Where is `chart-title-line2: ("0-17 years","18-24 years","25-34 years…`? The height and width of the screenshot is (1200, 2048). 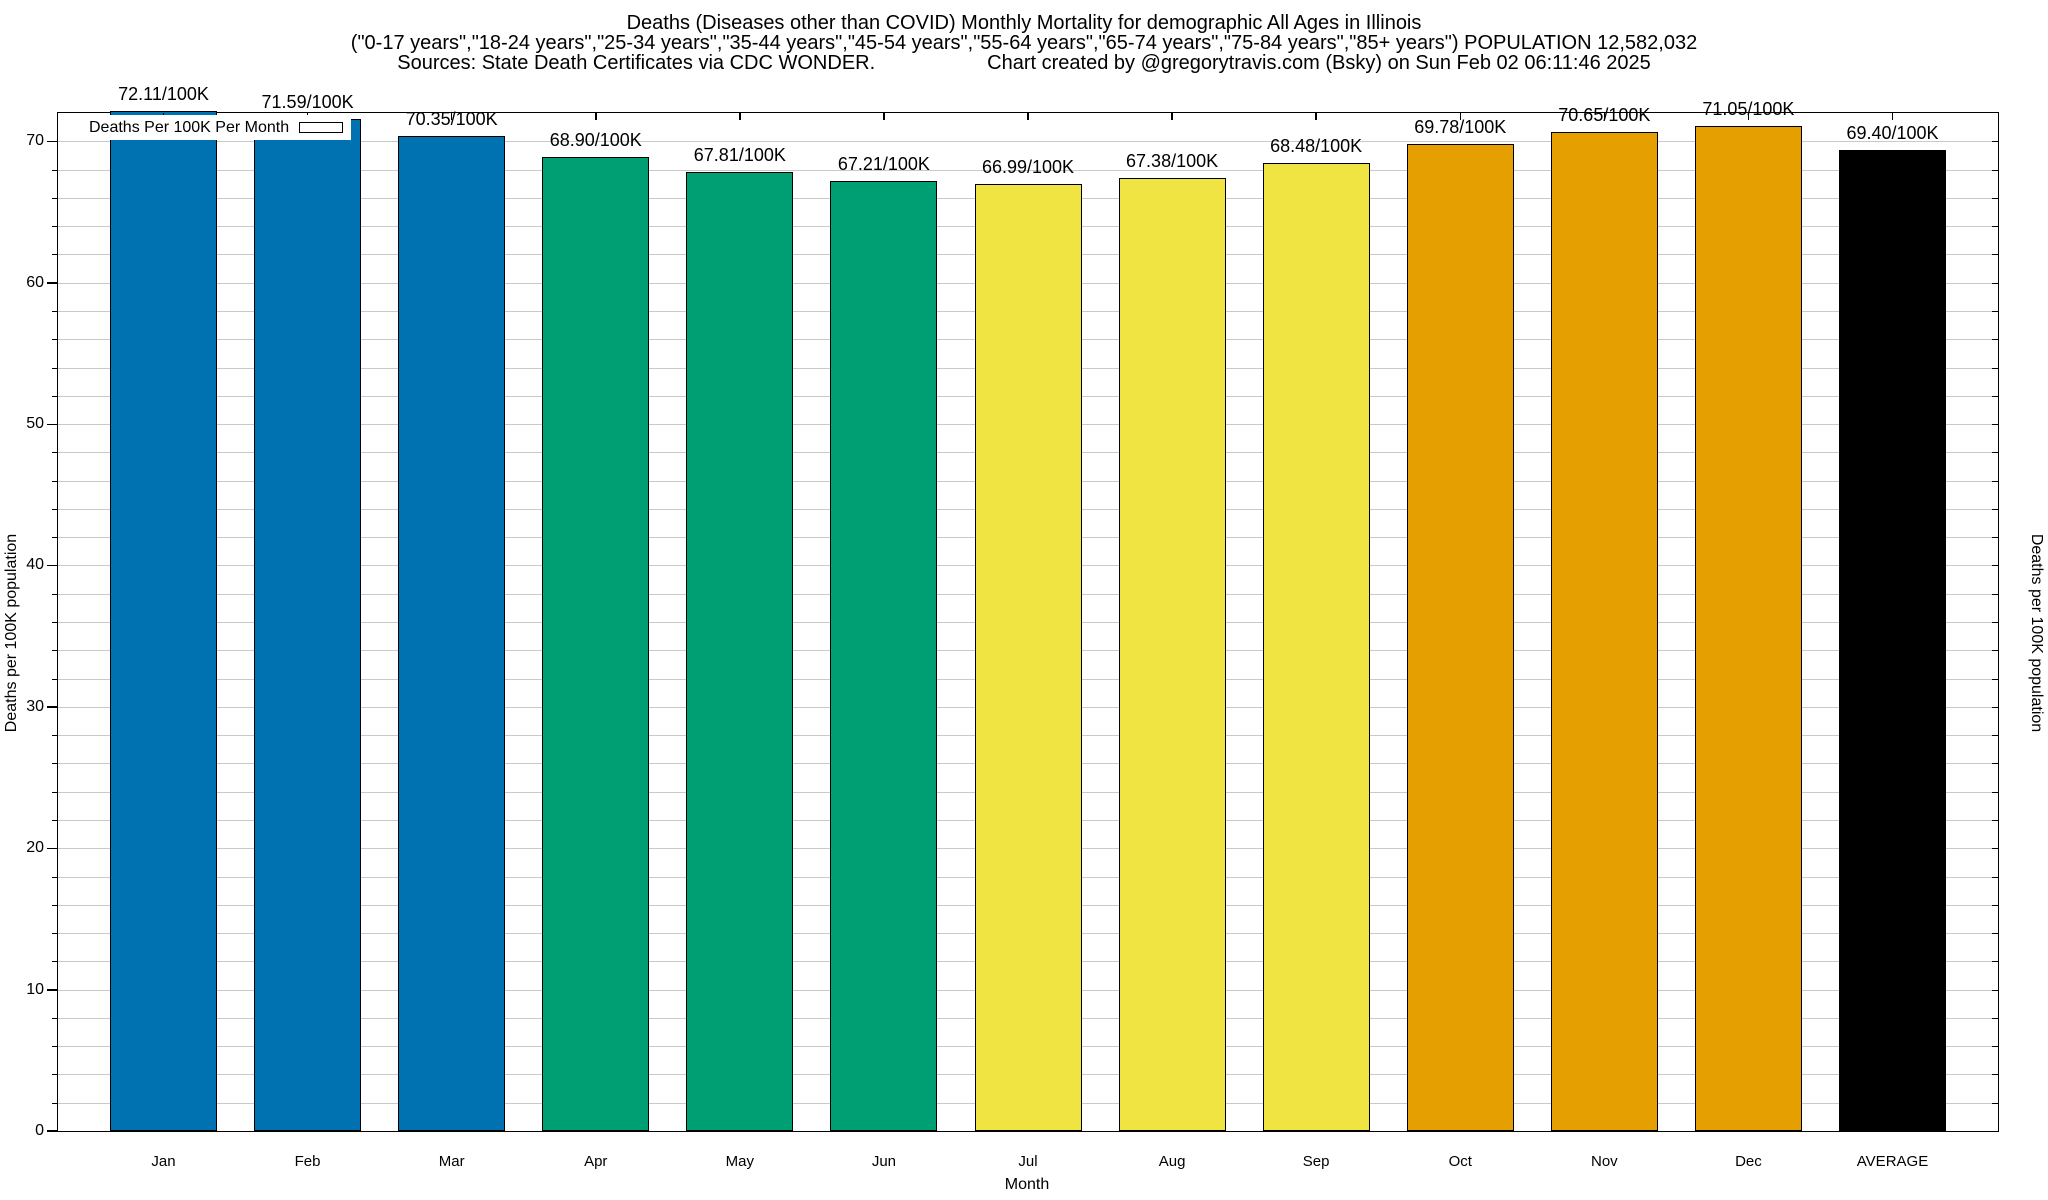
chart-title-line2: ("0-17 years","18-24 years","25-34 years… is located at coordinates (1024, 43).